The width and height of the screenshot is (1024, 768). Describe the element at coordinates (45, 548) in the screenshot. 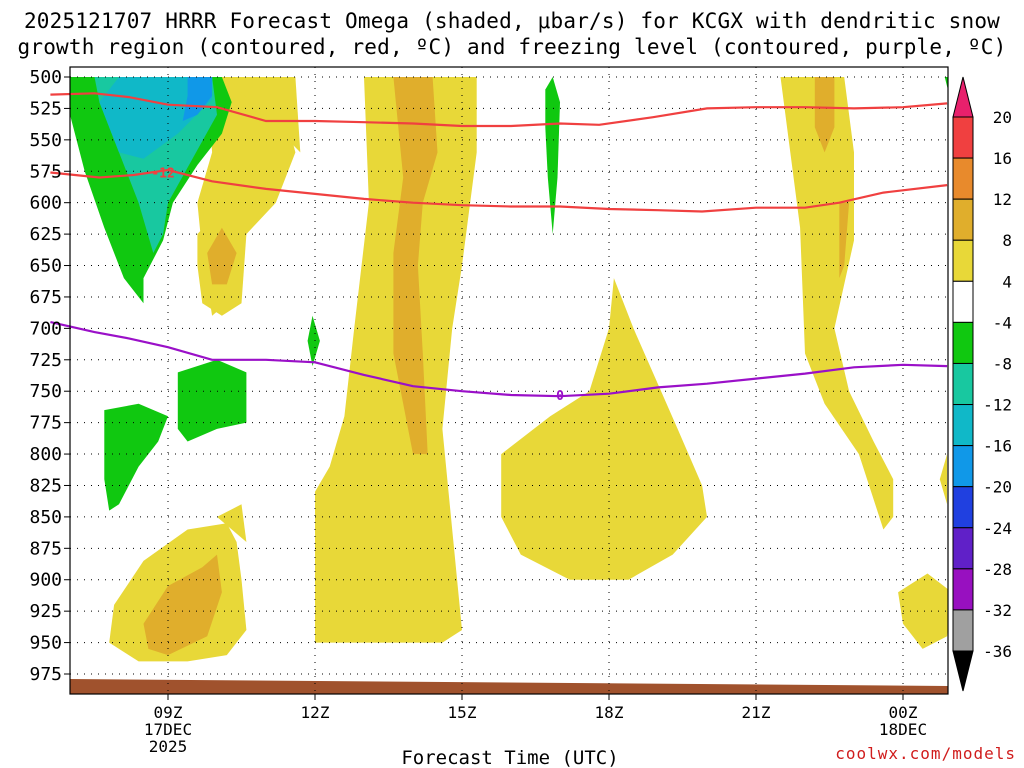

I see `y-tick-label: 875` at that location.